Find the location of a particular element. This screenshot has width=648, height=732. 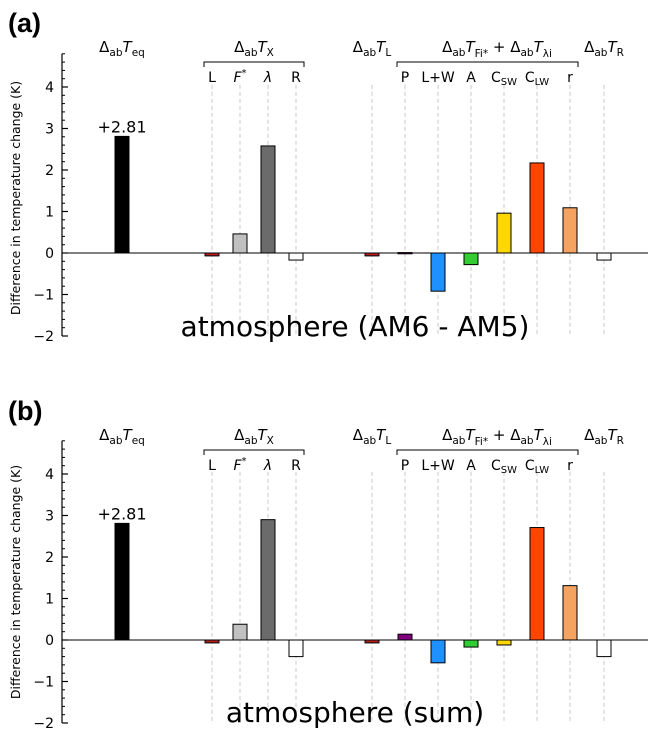

panel-label: (a) is located at coordinates (24, 23).